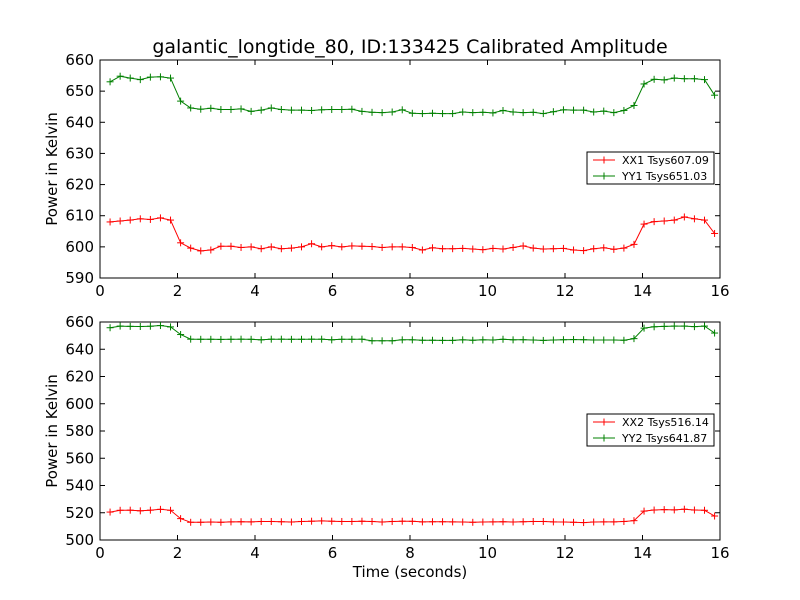 The image size is (800, 600). What do you see at coordinates (100, 291) in the screenshot?
I see `top-xtick-label: 0` at bounding box center [100, 291].